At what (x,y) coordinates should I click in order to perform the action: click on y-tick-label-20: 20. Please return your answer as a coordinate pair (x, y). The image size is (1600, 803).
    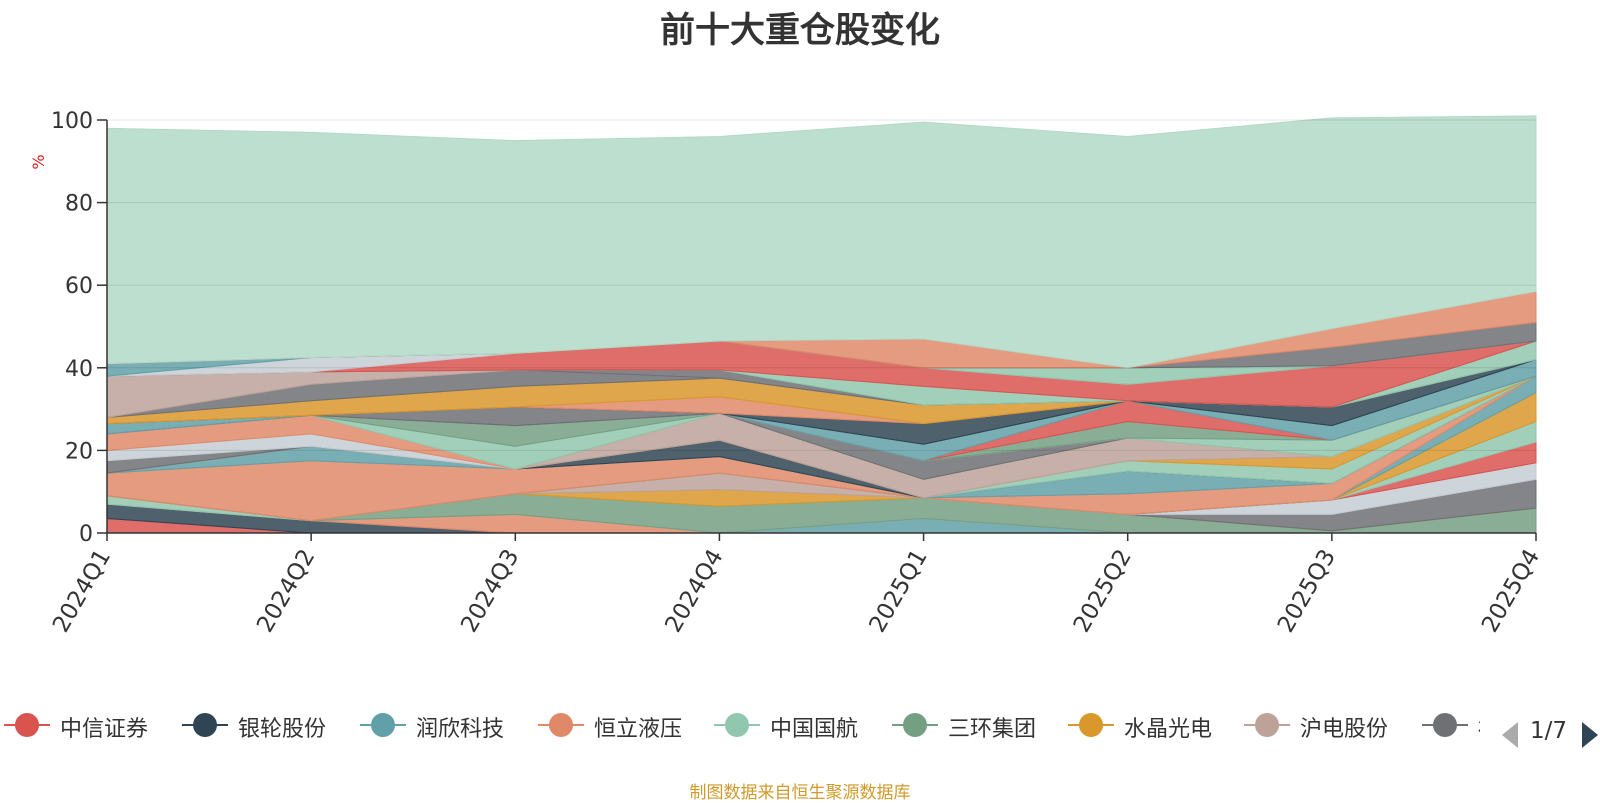
    Looking at the image, I should click on (79, 451).